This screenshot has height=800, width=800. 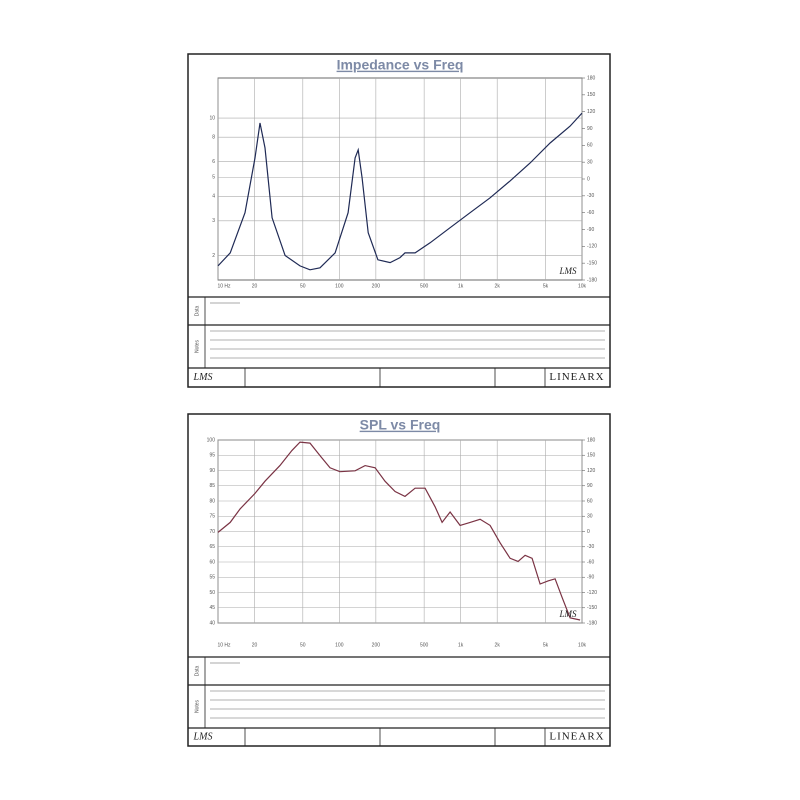 What do you see at coordinates (400, 425) in the screenshot?
I see `chart-title: SPL vs Freq` at bounding box center [400, 425].